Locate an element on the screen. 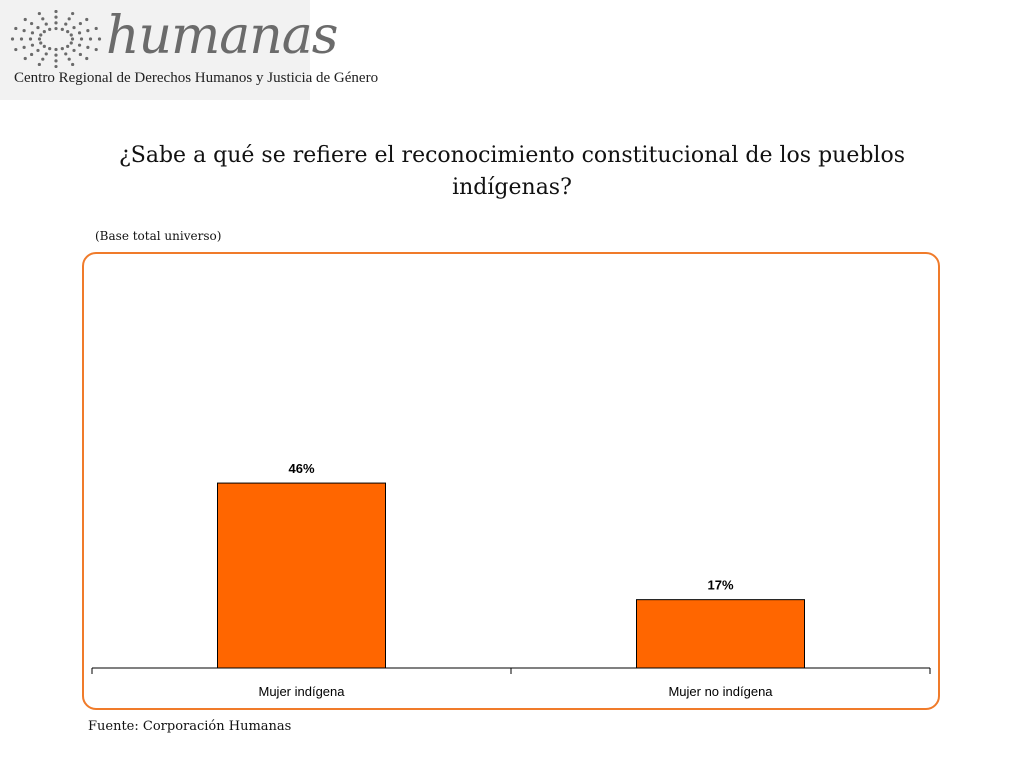 Image resolution: width=1024 pixels, height=768 pixels. data-label-1: 46% is located at coordinates (301, 468).